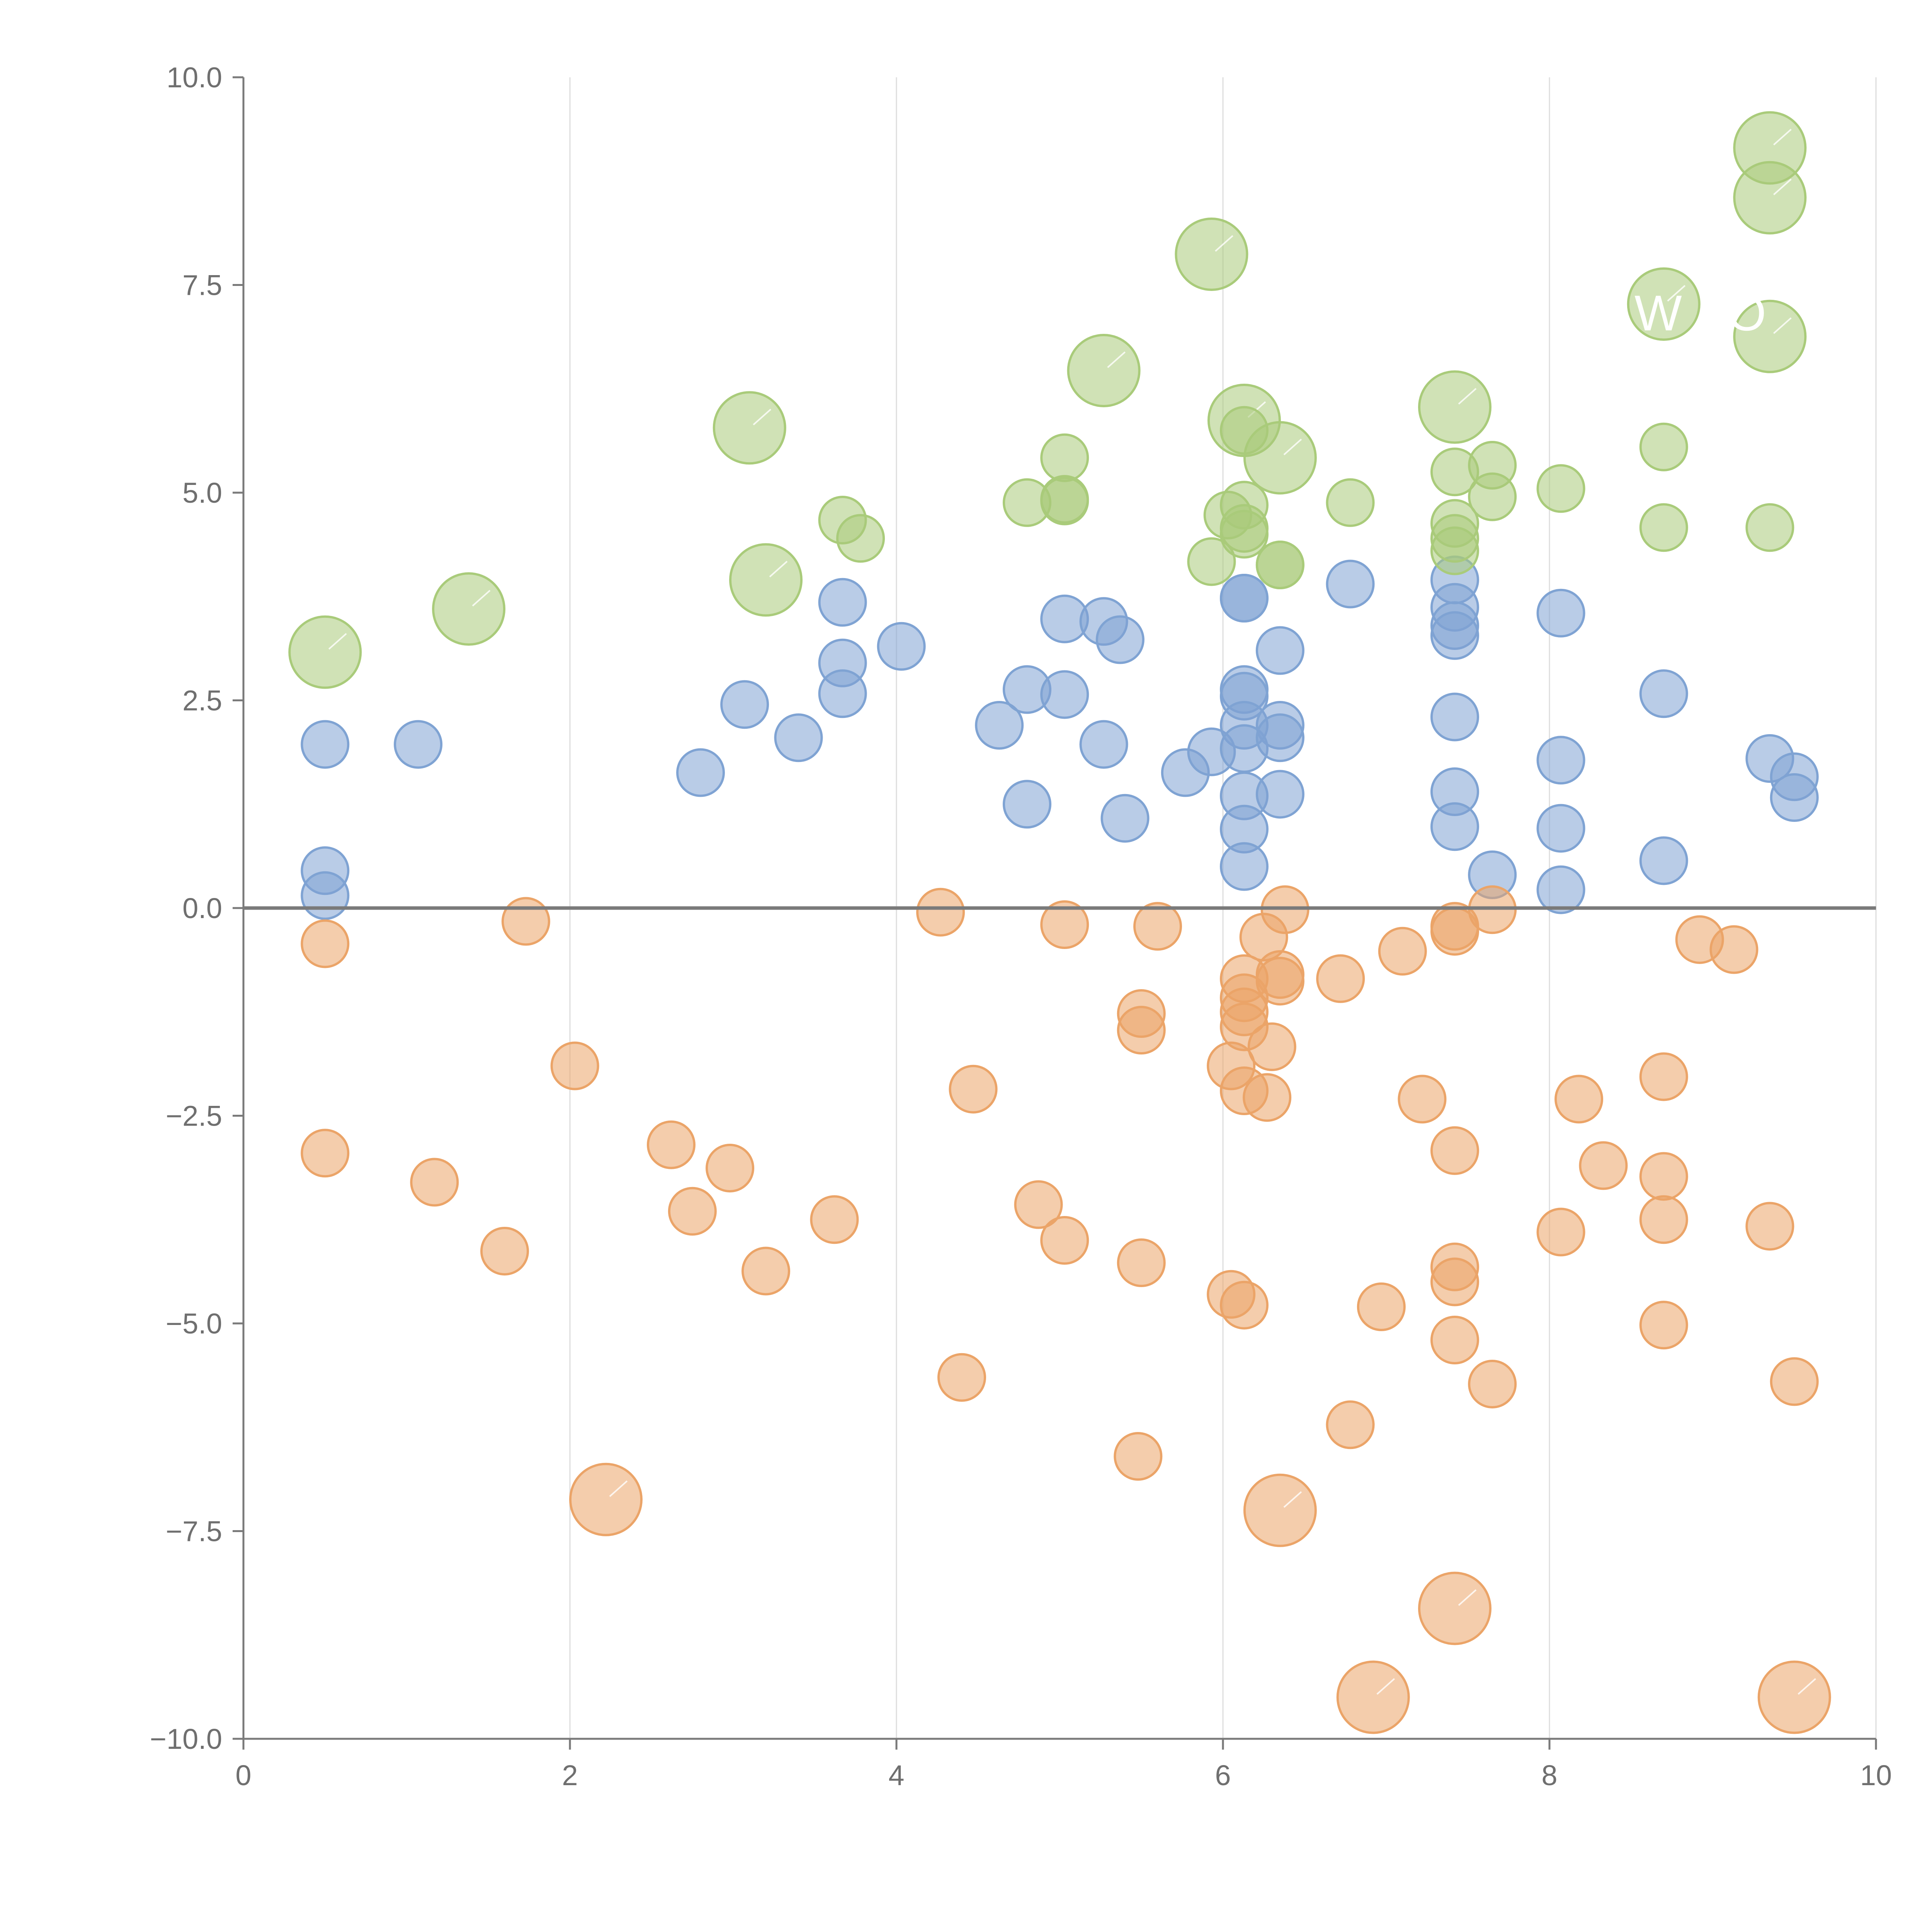  Describe the element at coordinates (186, 1739) in the screenshot. I see `y-tick-label: −10.0` at that location.